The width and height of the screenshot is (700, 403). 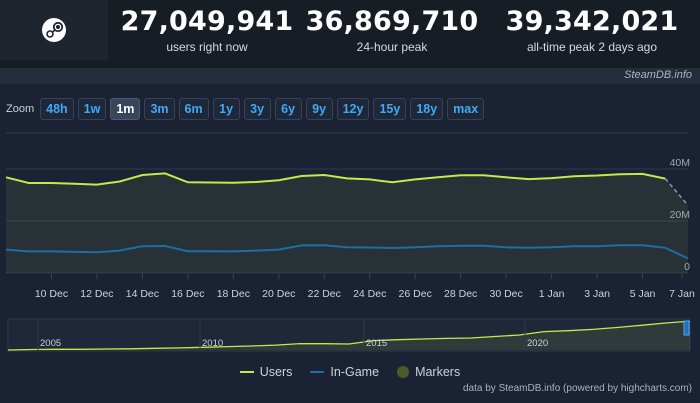 I want to click on stat-label: users right now, so click(x=207, y=47).